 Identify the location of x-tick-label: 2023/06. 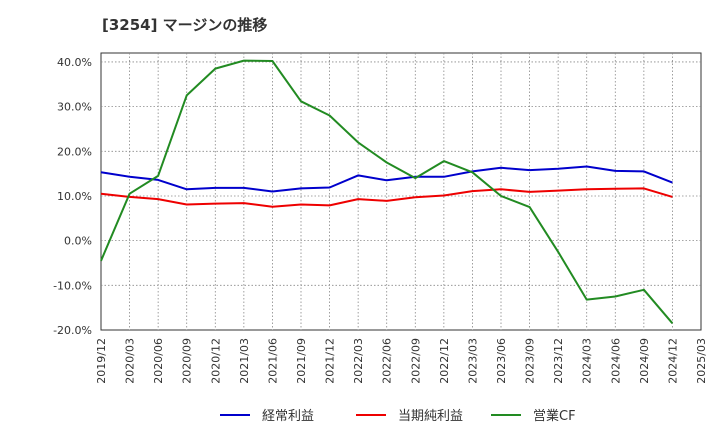
(501, 361).